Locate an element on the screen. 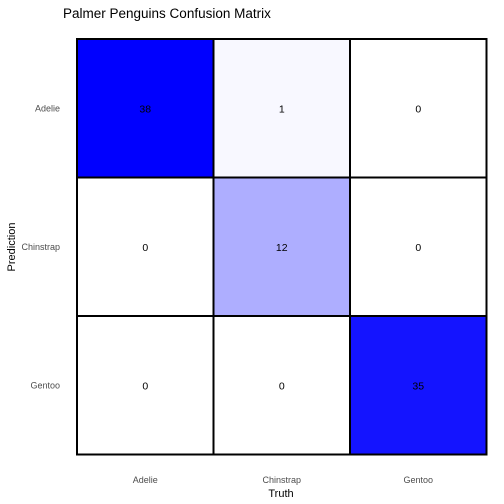 The width and height of the screenshot is (504, 504). y-tick-label: Chinstrap is located at coordinates (40, 247).